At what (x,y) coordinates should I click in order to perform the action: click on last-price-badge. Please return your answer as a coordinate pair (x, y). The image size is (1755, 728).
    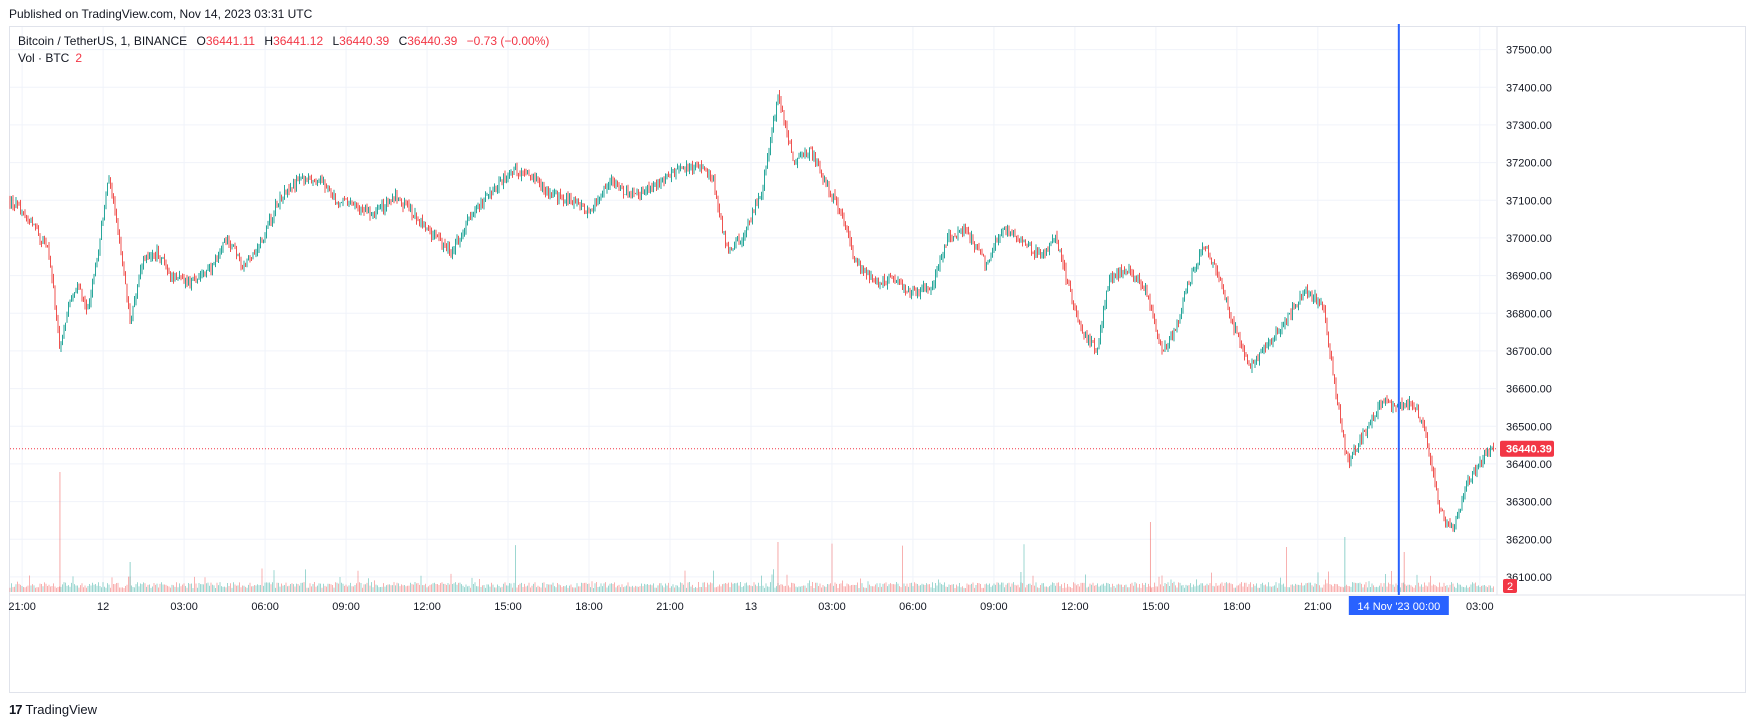
    Looking at the image, I should click on (1527, 448).